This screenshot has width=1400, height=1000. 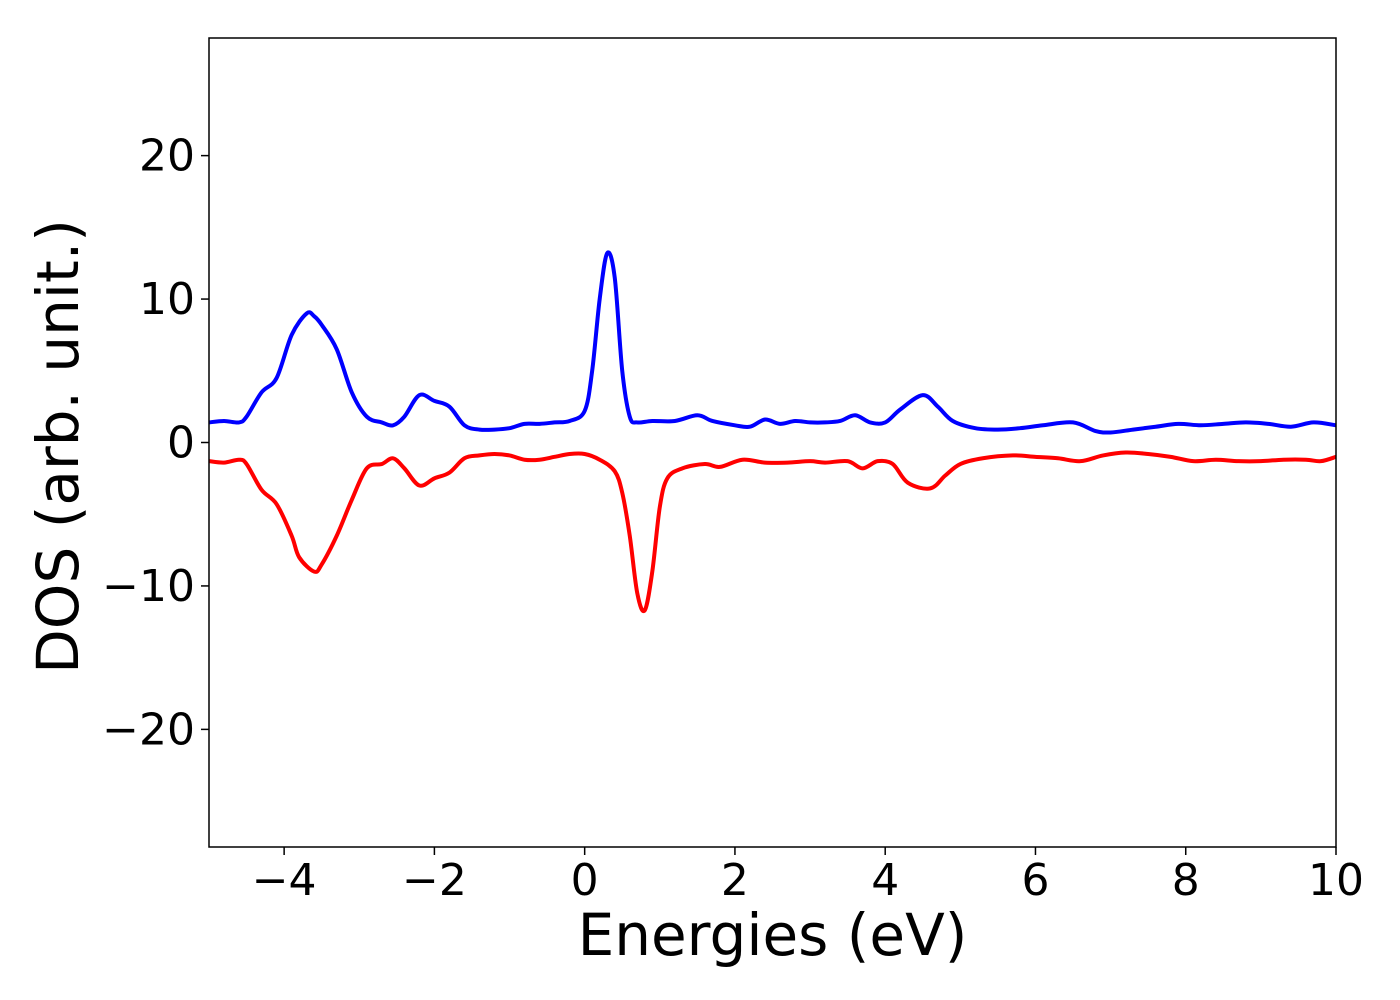 What do you see at coordinates (167, 156) in the screenshot?
I see `y-tick-label: 20` at bounding box center [167, 156].